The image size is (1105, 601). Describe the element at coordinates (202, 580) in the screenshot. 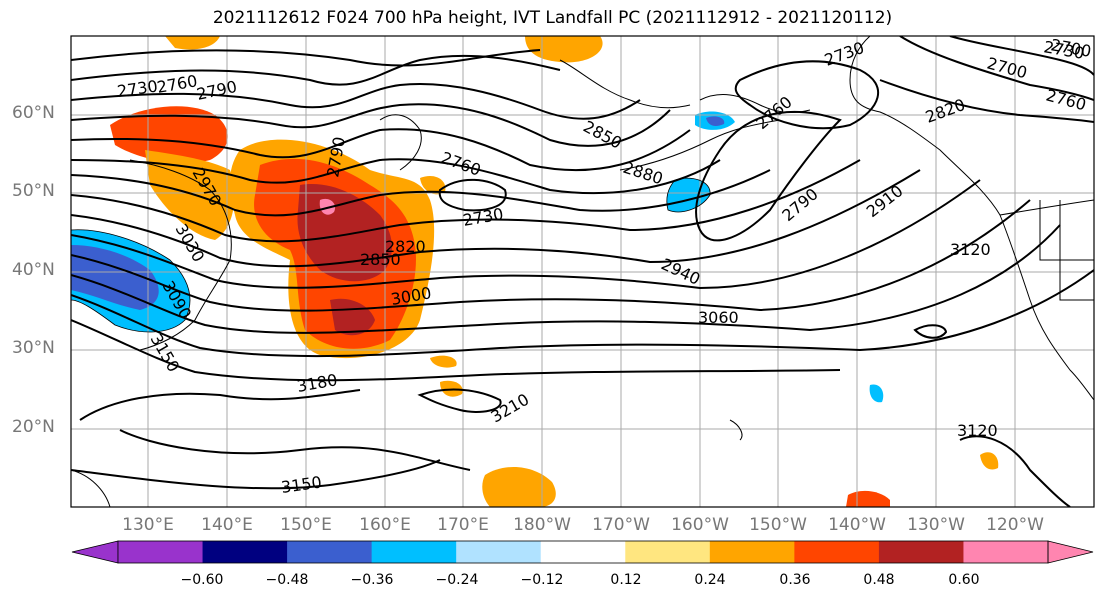

I see `colorbar-tick-label: −0.60` at that location.